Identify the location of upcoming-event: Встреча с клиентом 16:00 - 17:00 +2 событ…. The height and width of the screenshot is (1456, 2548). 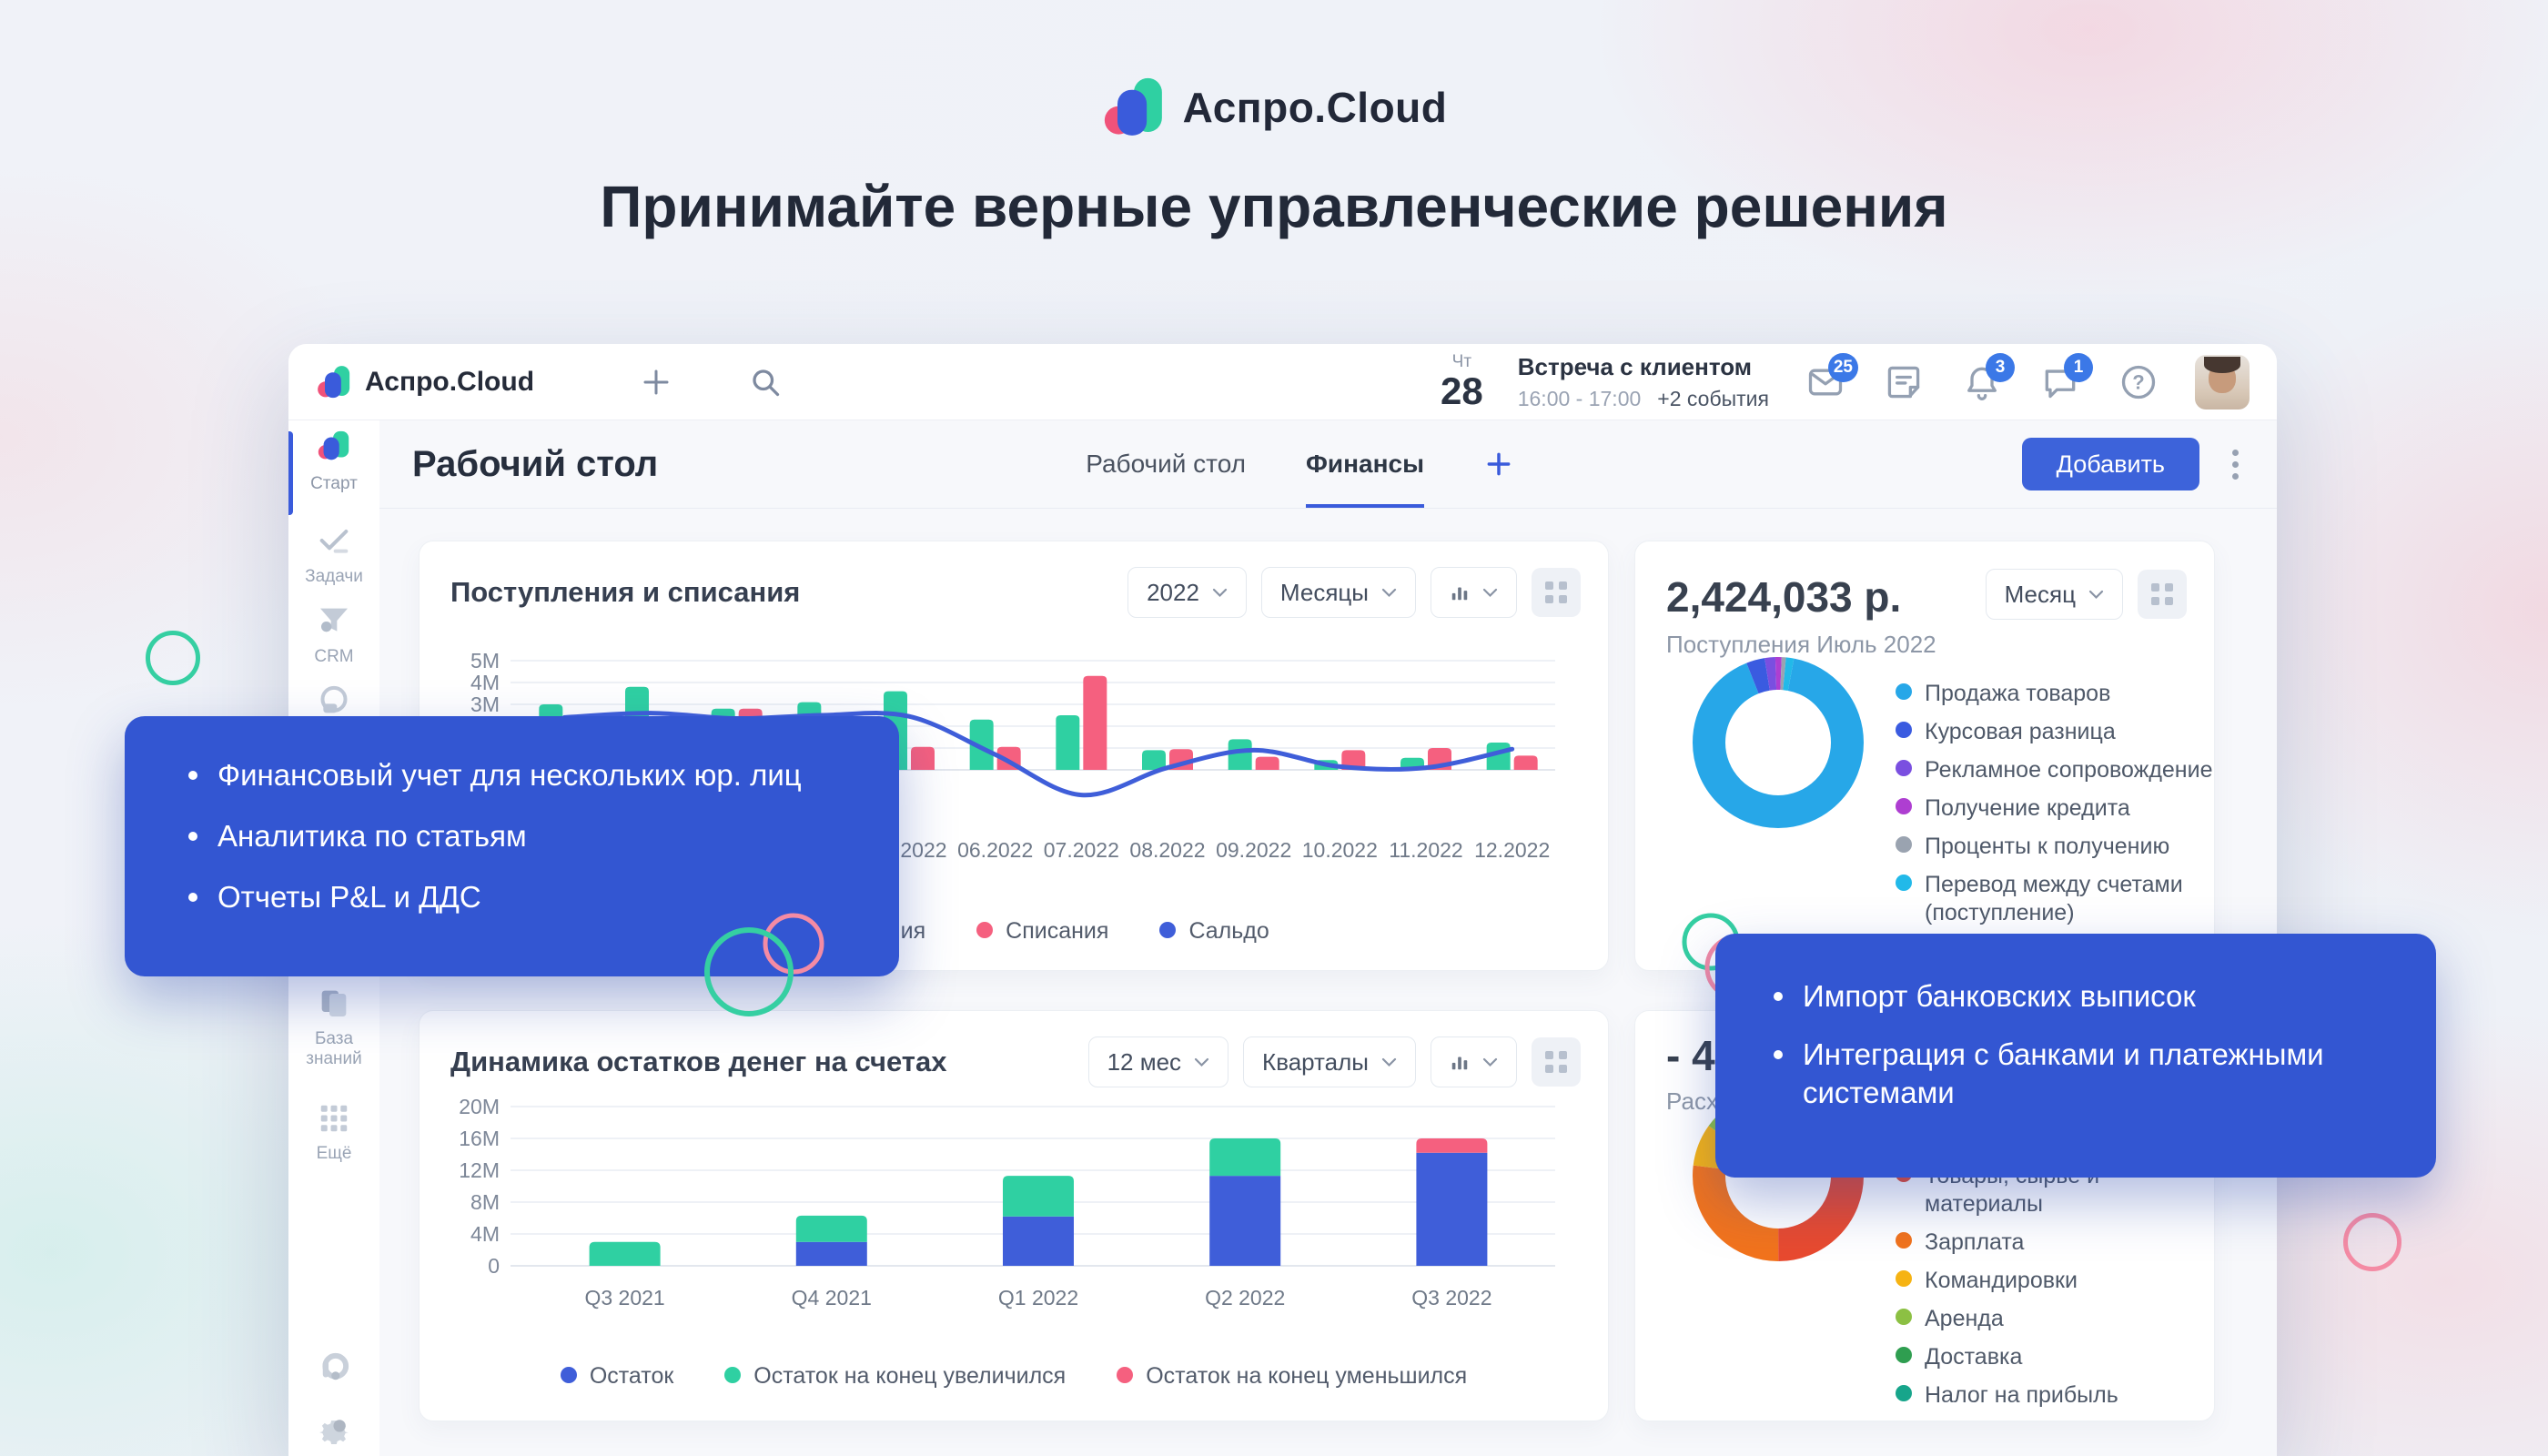
(1643, 382).